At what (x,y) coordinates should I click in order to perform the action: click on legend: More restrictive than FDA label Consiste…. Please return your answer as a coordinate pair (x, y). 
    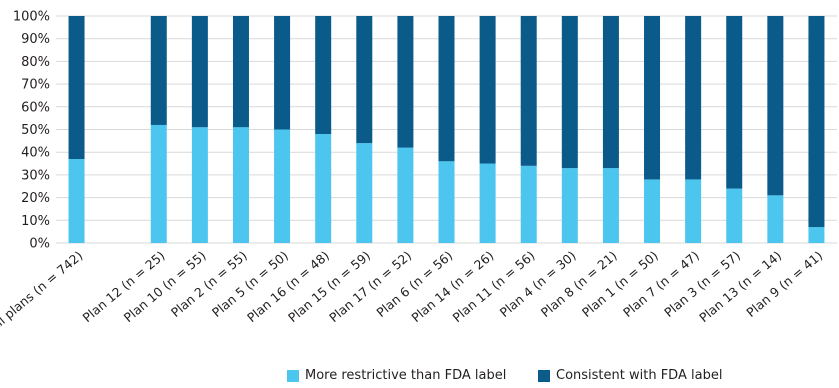
    Looking at the image, I should click on (419, 377).